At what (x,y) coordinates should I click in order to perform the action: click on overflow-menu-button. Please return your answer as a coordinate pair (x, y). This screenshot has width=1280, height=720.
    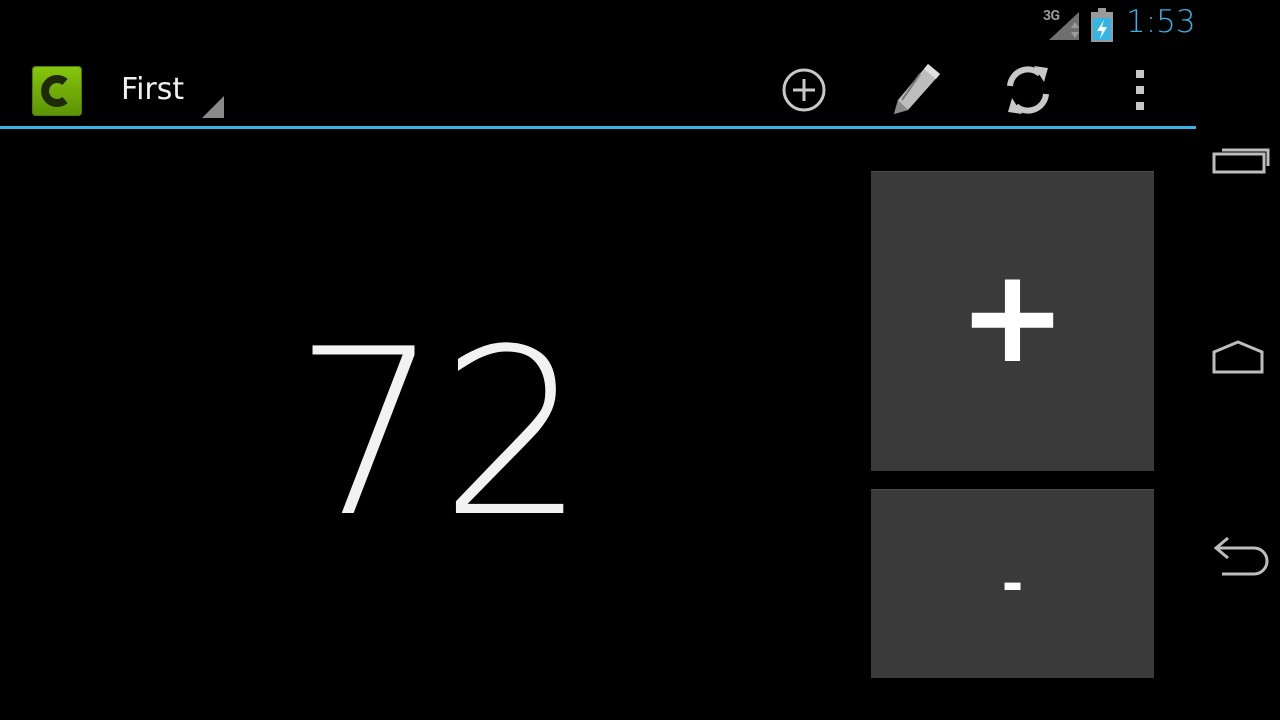
    Looking at the image, I should click on (1140, 88).